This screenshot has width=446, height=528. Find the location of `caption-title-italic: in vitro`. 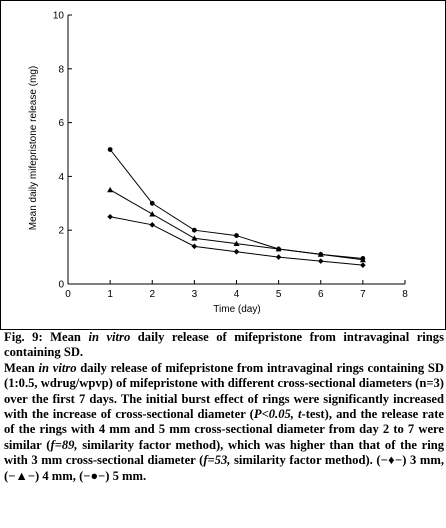

caption-title-italic: in vitro is located at coordinates (109, 337).